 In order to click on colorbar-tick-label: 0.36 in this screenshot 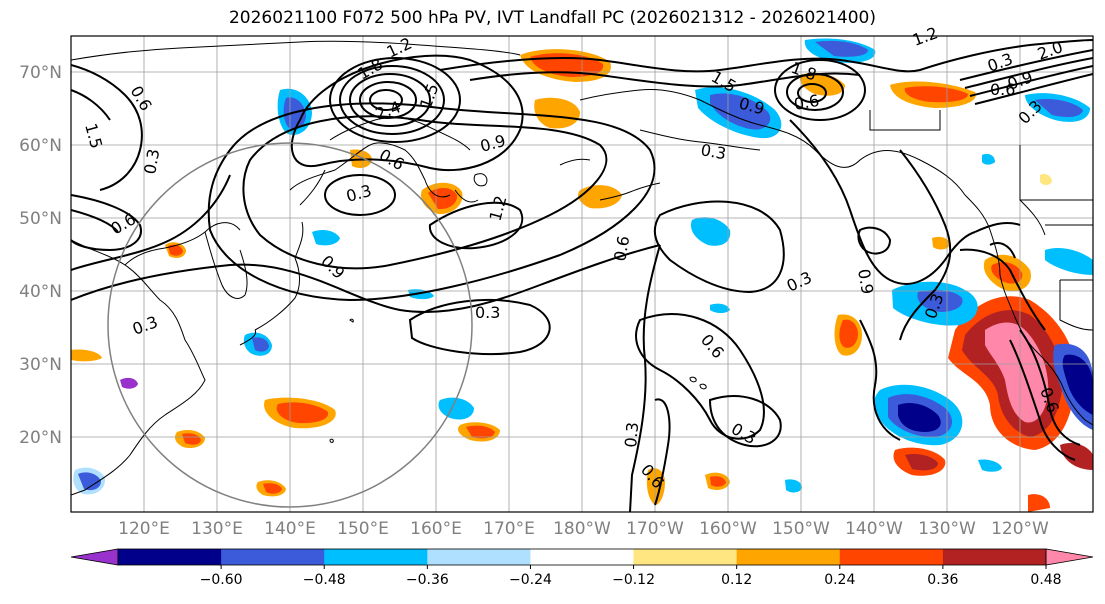, I will do `click(942, 580)`.